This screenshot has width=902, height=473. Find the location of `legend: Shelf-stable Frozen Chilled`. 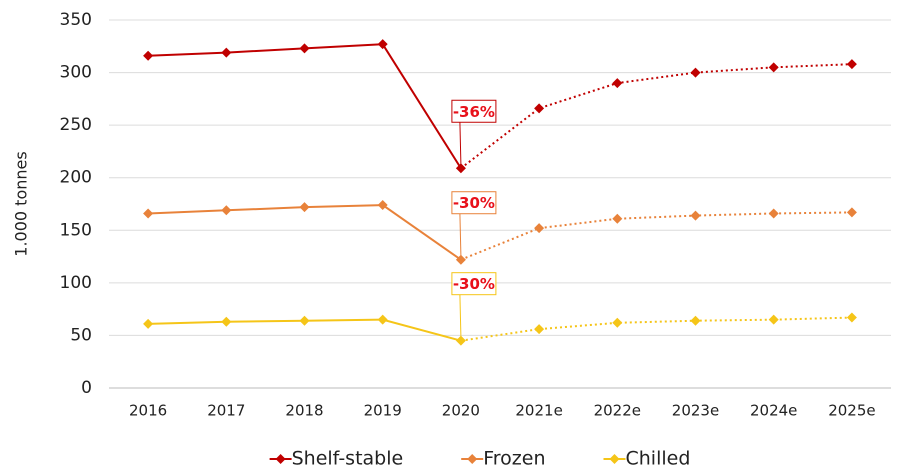

legend: Shelf-stable Frozen Chilled is located at coordinates (479, 459).